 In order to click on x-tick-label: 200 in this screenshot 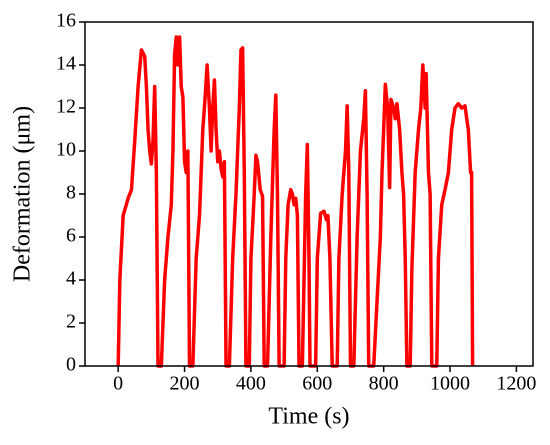, I will do `click(185, 384)`.